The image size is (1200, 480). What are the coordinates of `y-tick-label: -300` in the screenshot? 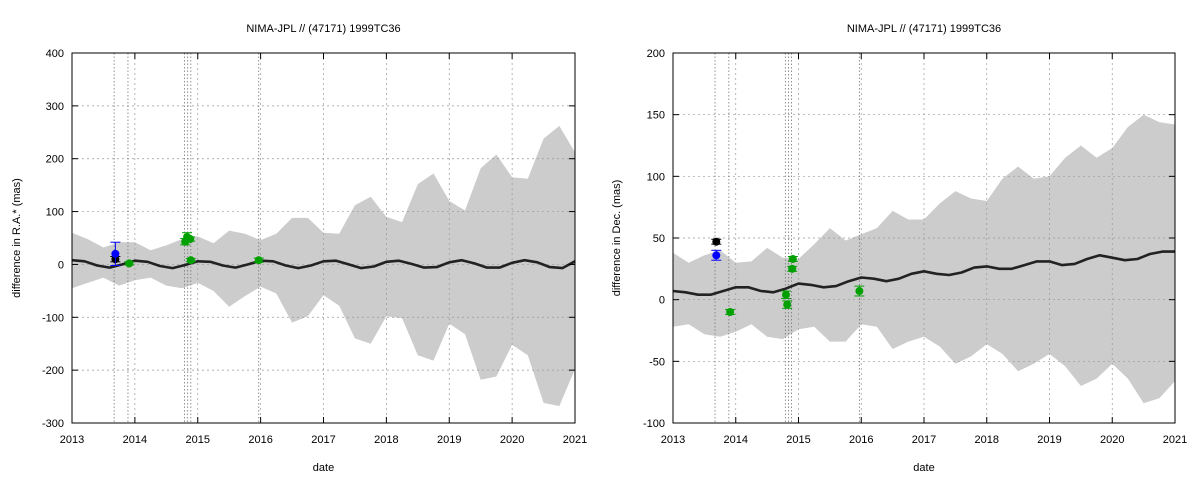 It's located at (53, 424).